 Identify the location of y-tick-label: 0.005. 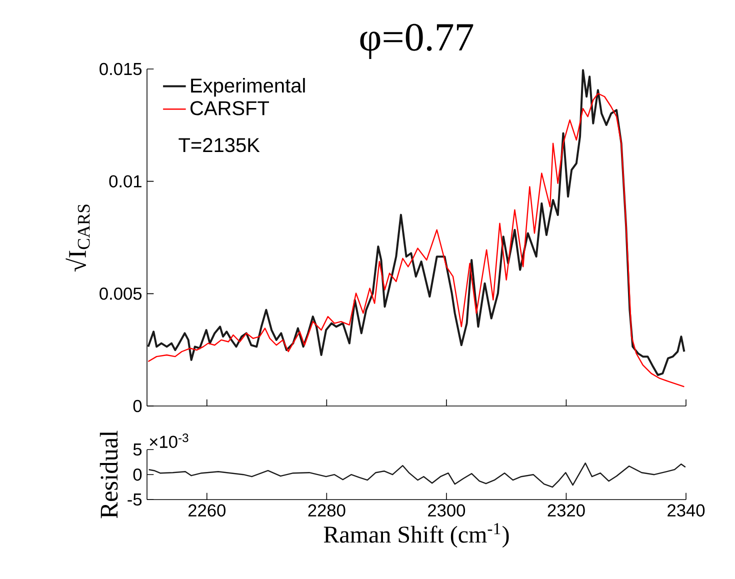
(121, 294).